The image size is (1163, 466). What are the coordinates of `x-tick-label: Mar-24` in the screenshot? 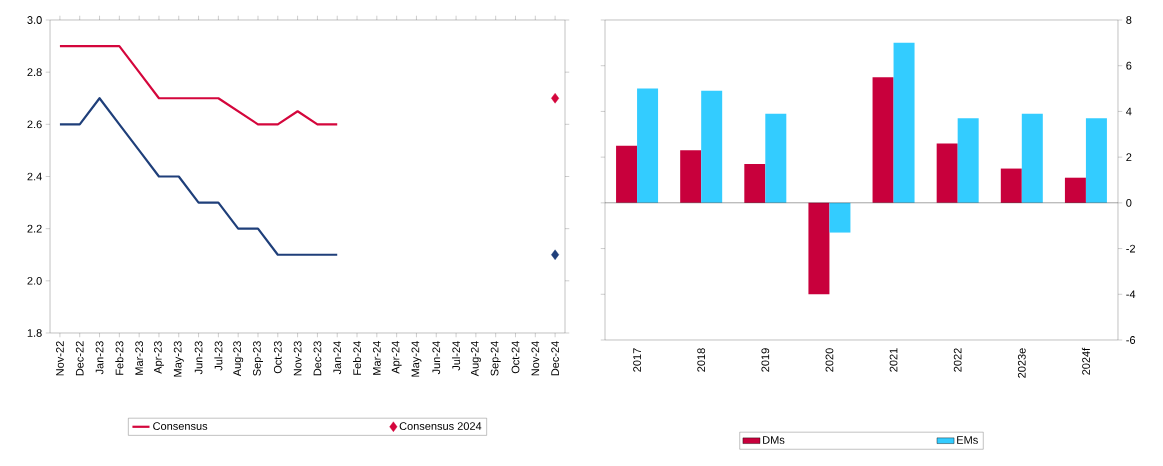 It's located at (376, 358).